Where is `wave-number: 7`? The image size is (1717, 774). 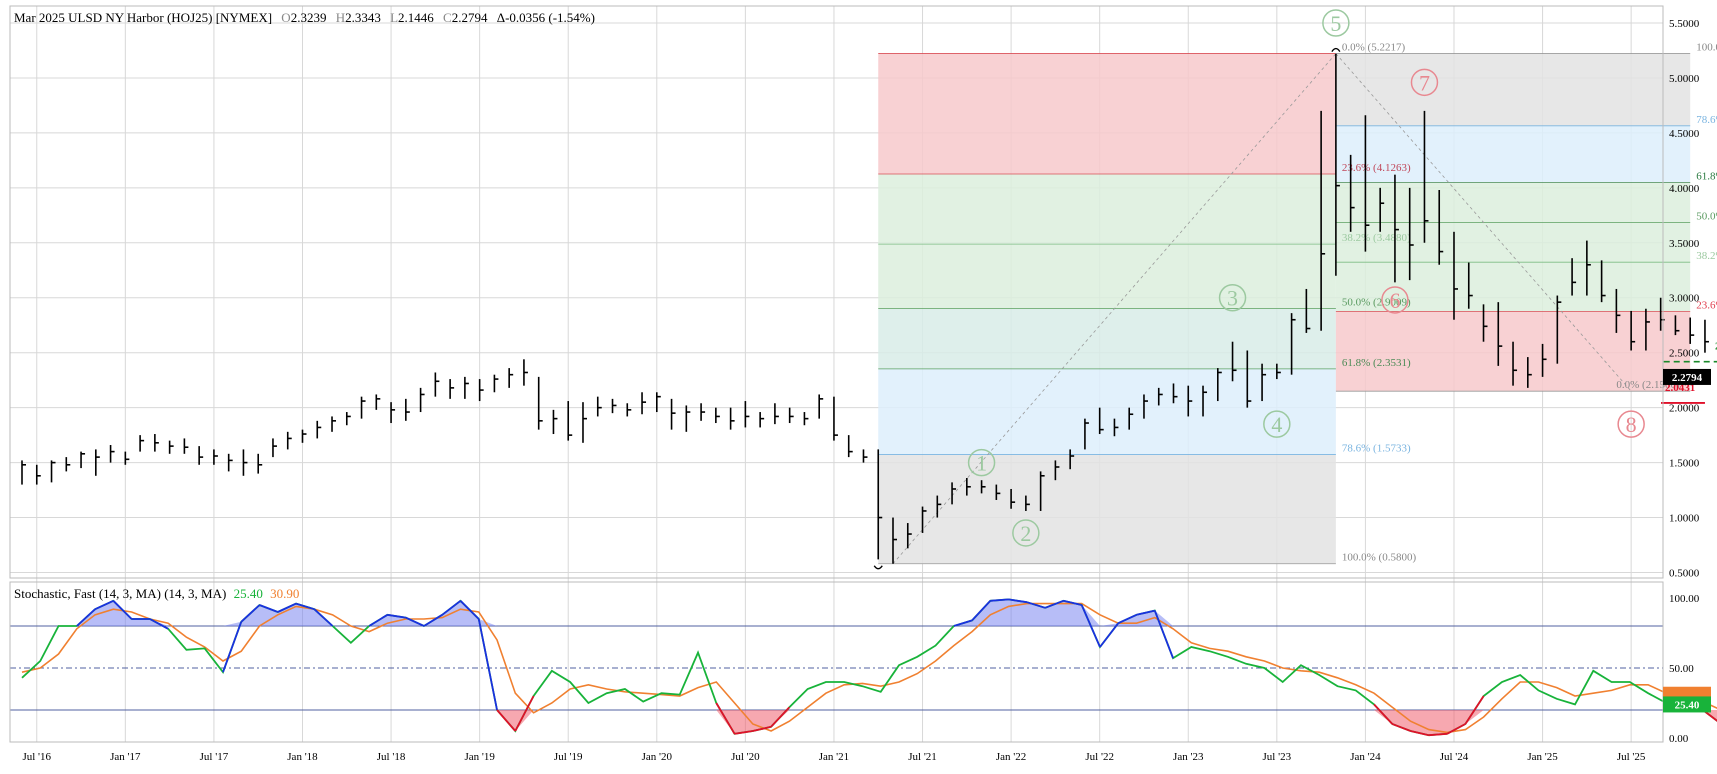
wave-number: 7 is located at coordinates (1424, 82).